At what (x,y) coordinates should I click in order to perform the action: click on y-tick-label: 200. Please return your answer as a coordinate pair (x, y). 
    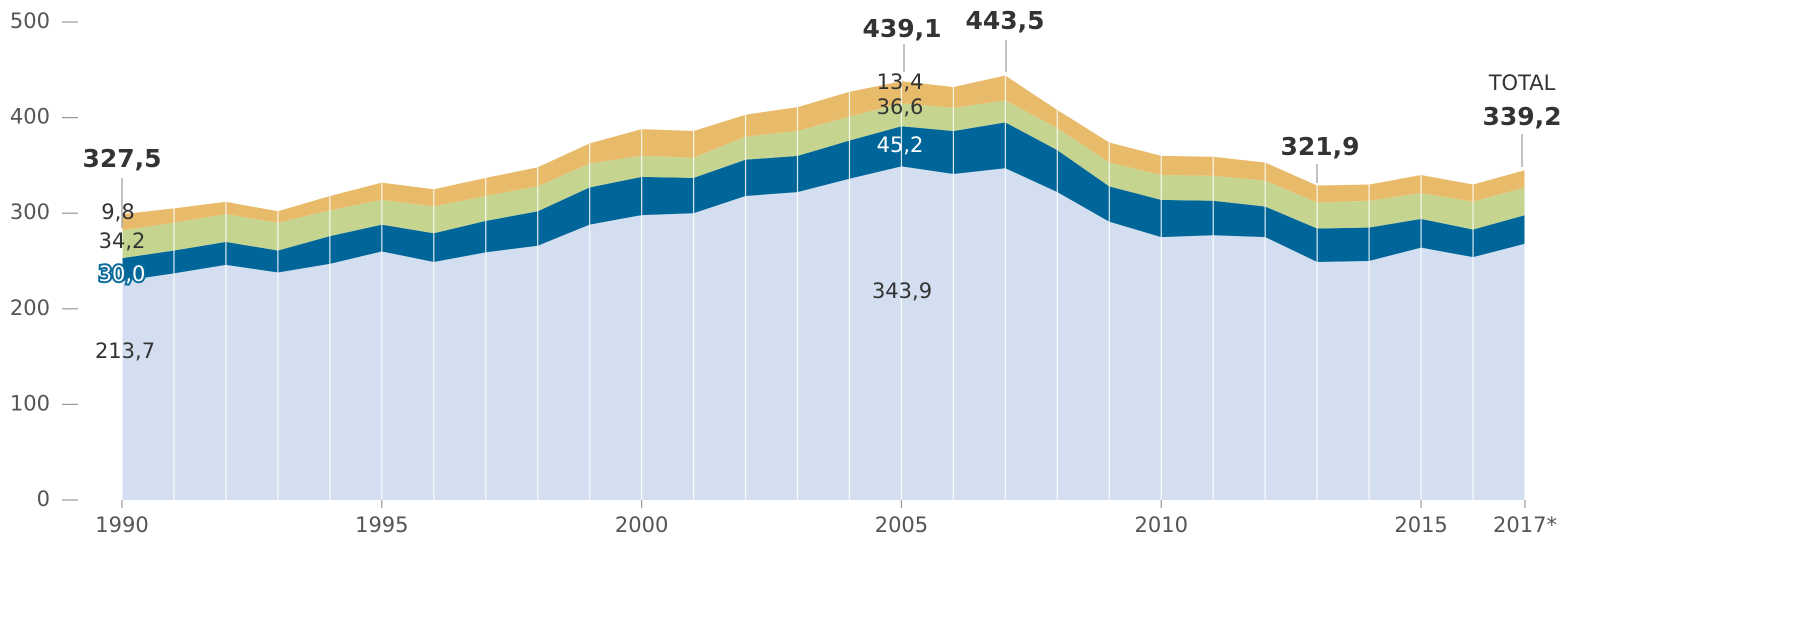
    Looking at the image, I should click on (30, 308).